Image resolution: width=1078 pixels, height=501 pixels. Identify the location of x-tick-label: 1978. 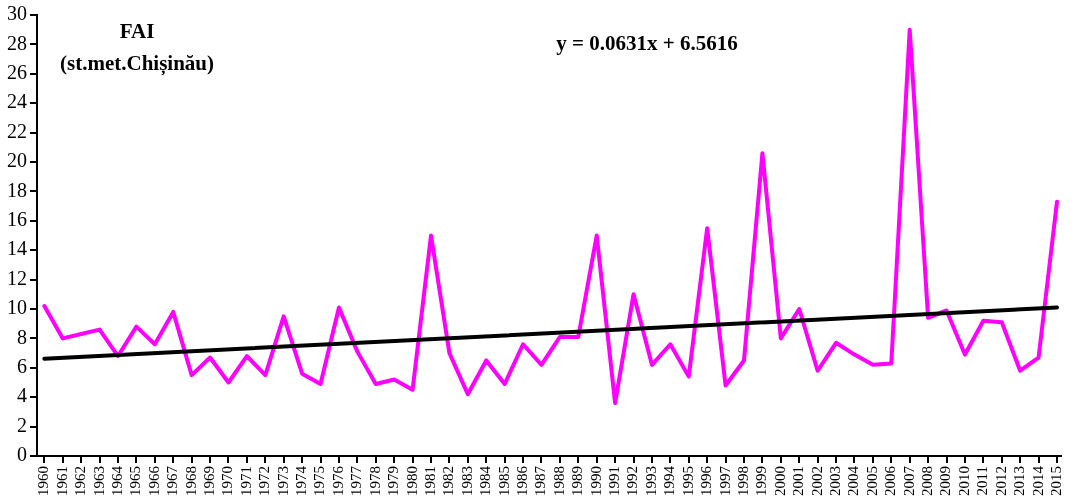
(374, 481).